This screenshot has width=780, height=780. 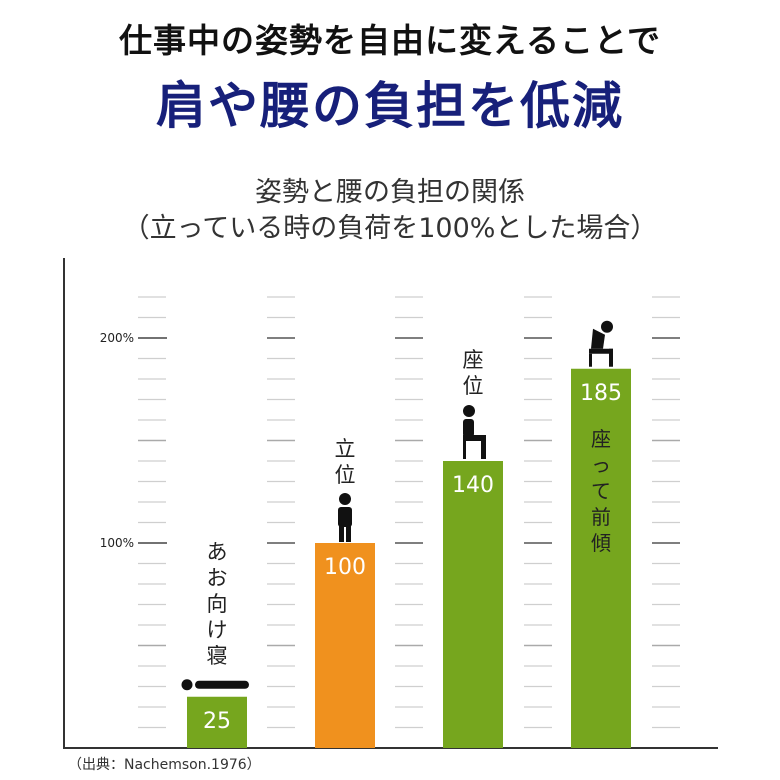 I want to click on chart-subtitle: （立っている時の負荷を100%とした場合）, so click(x=390, y=228).